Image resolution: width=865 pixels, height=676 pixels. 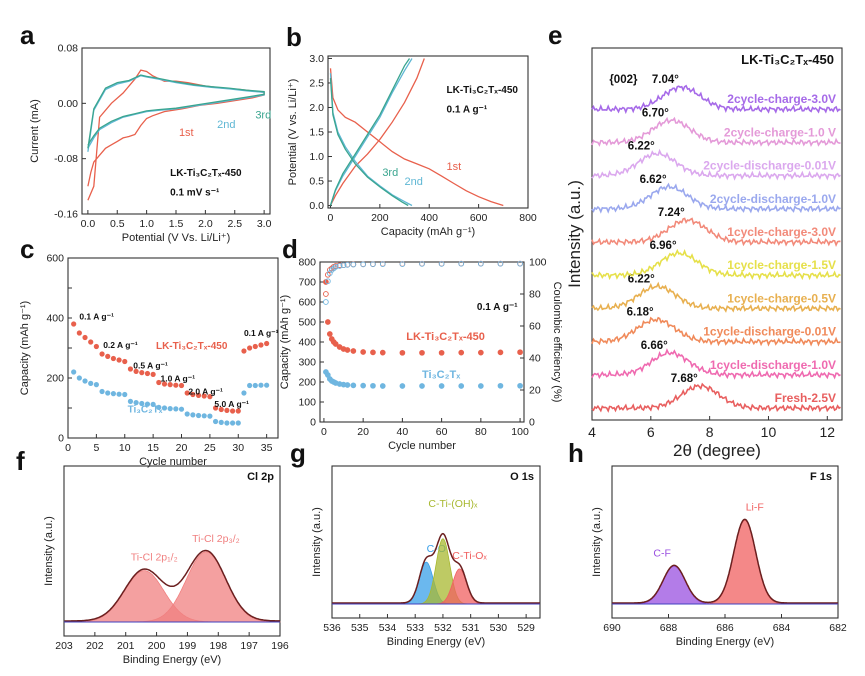 What do you see at coordinates (176, 238) in the screenshot?
I see `x-axis-label: Potential (V Vs. Li/Li⁺)` at bounding box center [176, 238].